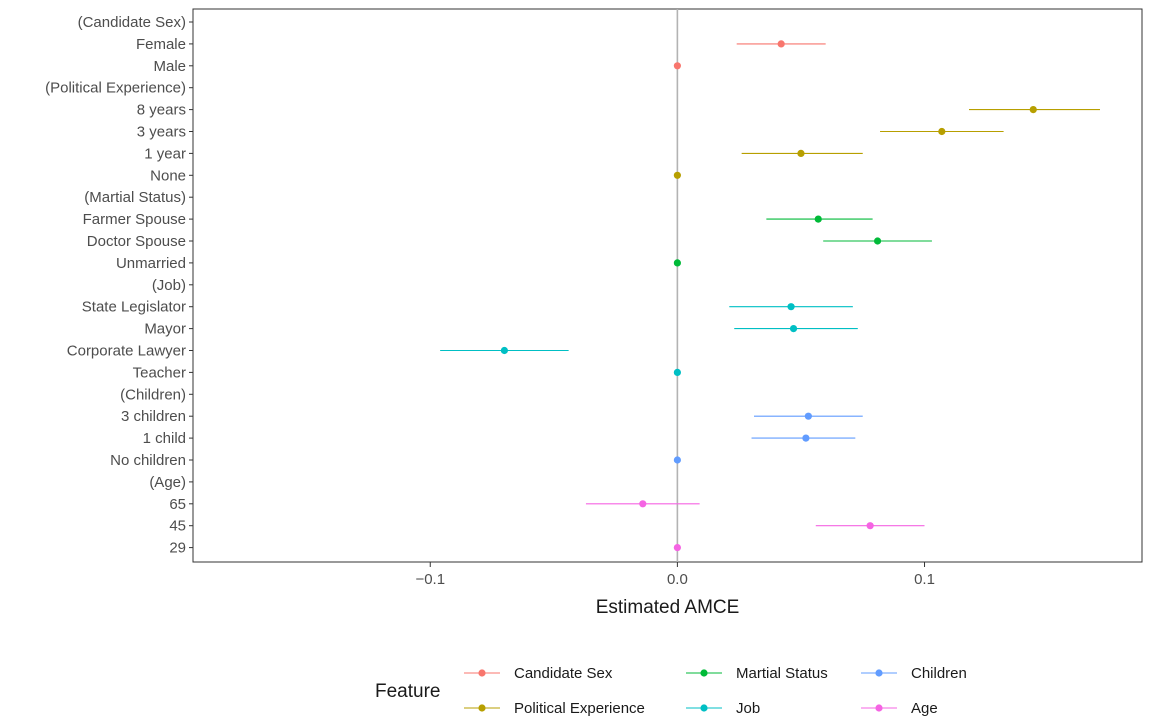  Describe the element at coordinates (430, 579) in the screenshot. I see `x-tick-label: −0.1` at that location.